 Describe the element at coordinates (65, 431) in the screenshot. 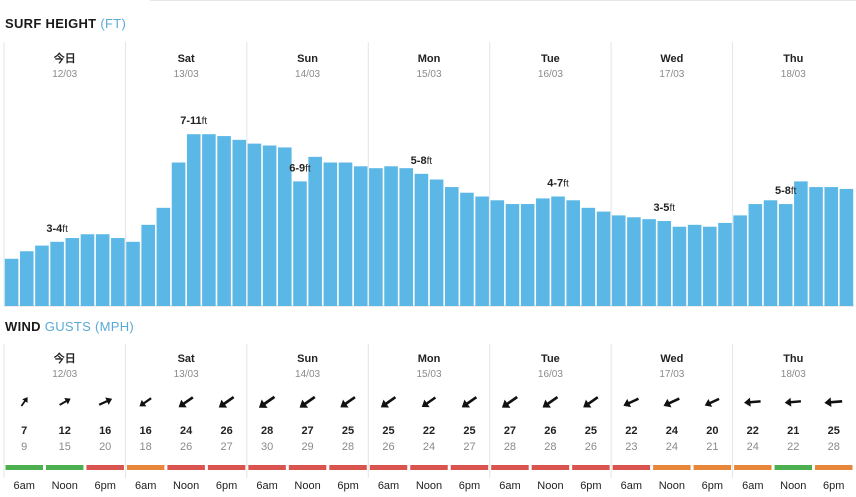

I see `wind-speed: 12` at that location.